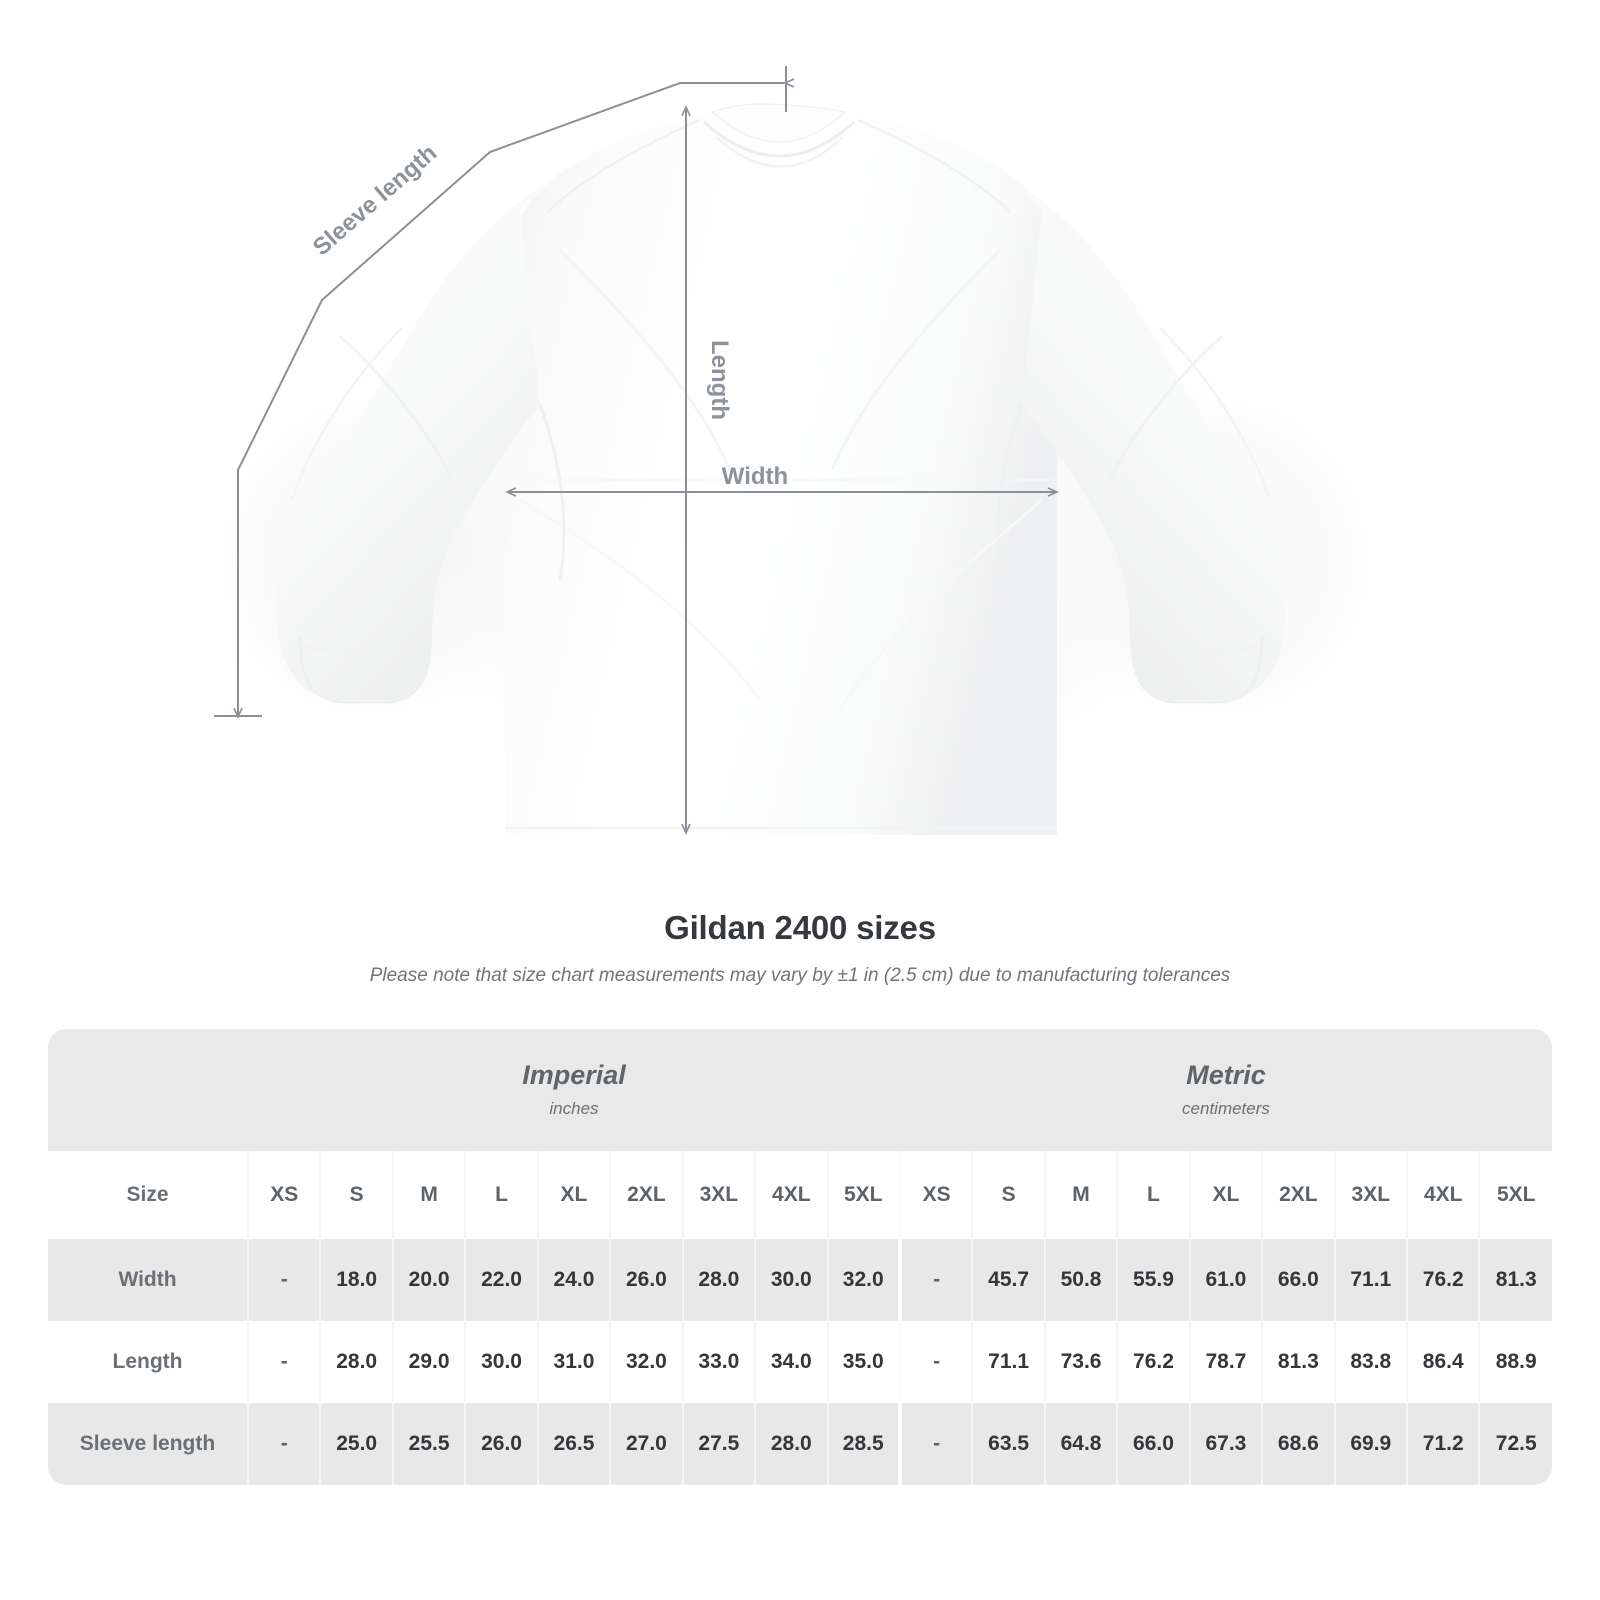 The height and width of the screenshot is (1600, 1600). What do you see at coordinates (356, 1195) in the screenshot?
I see `size-header-imperial-s: S` at bounding box center [356, 1195].